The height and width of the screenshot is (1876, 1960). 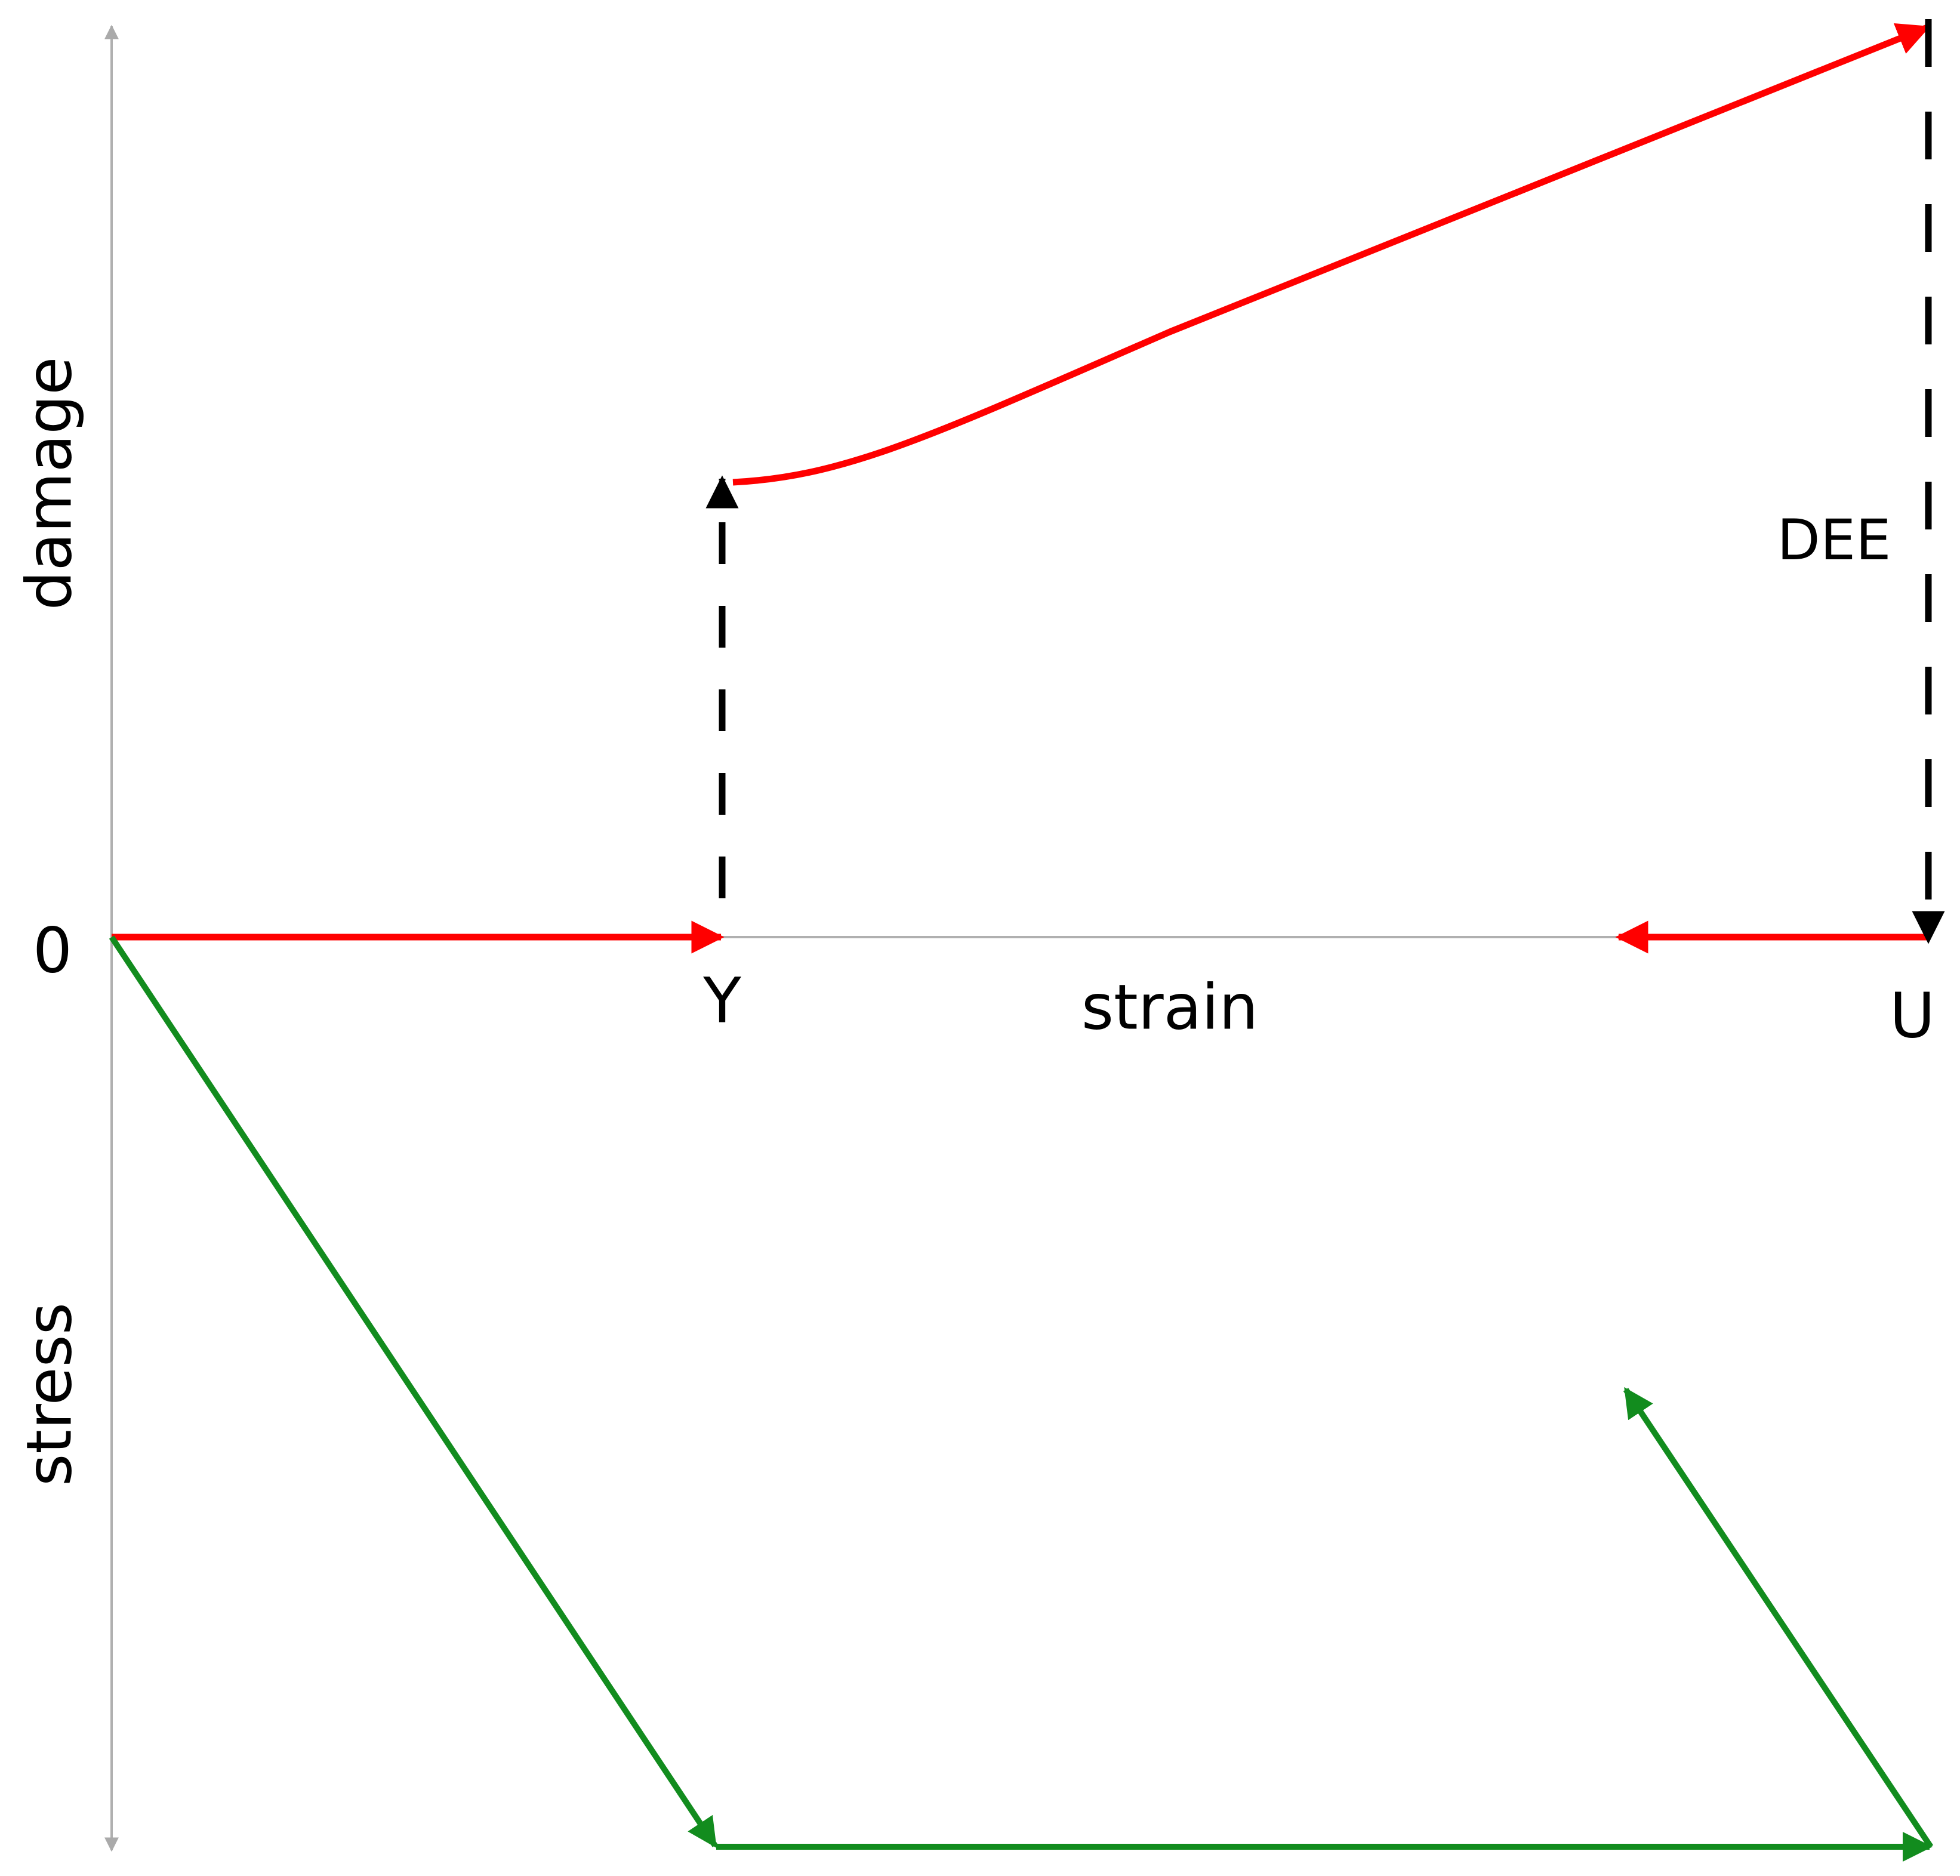 What do you see at coordinates (49, 1394) in the screenshot?
I see `axis-label: stress` at bounding box center [49, 1394].